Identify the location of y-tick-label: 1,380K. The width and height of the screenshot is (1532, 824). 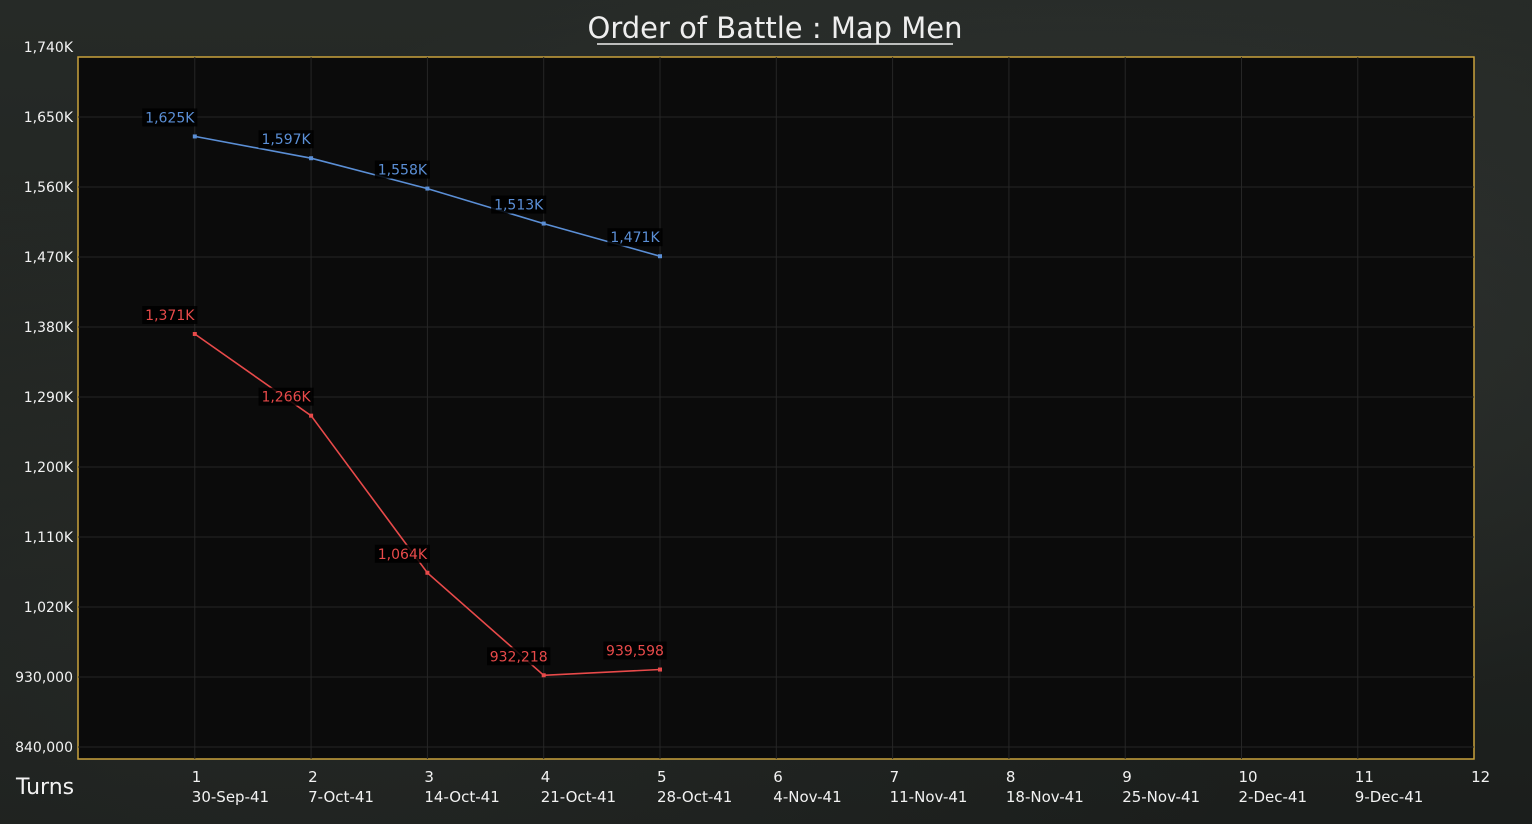
(49, 328).